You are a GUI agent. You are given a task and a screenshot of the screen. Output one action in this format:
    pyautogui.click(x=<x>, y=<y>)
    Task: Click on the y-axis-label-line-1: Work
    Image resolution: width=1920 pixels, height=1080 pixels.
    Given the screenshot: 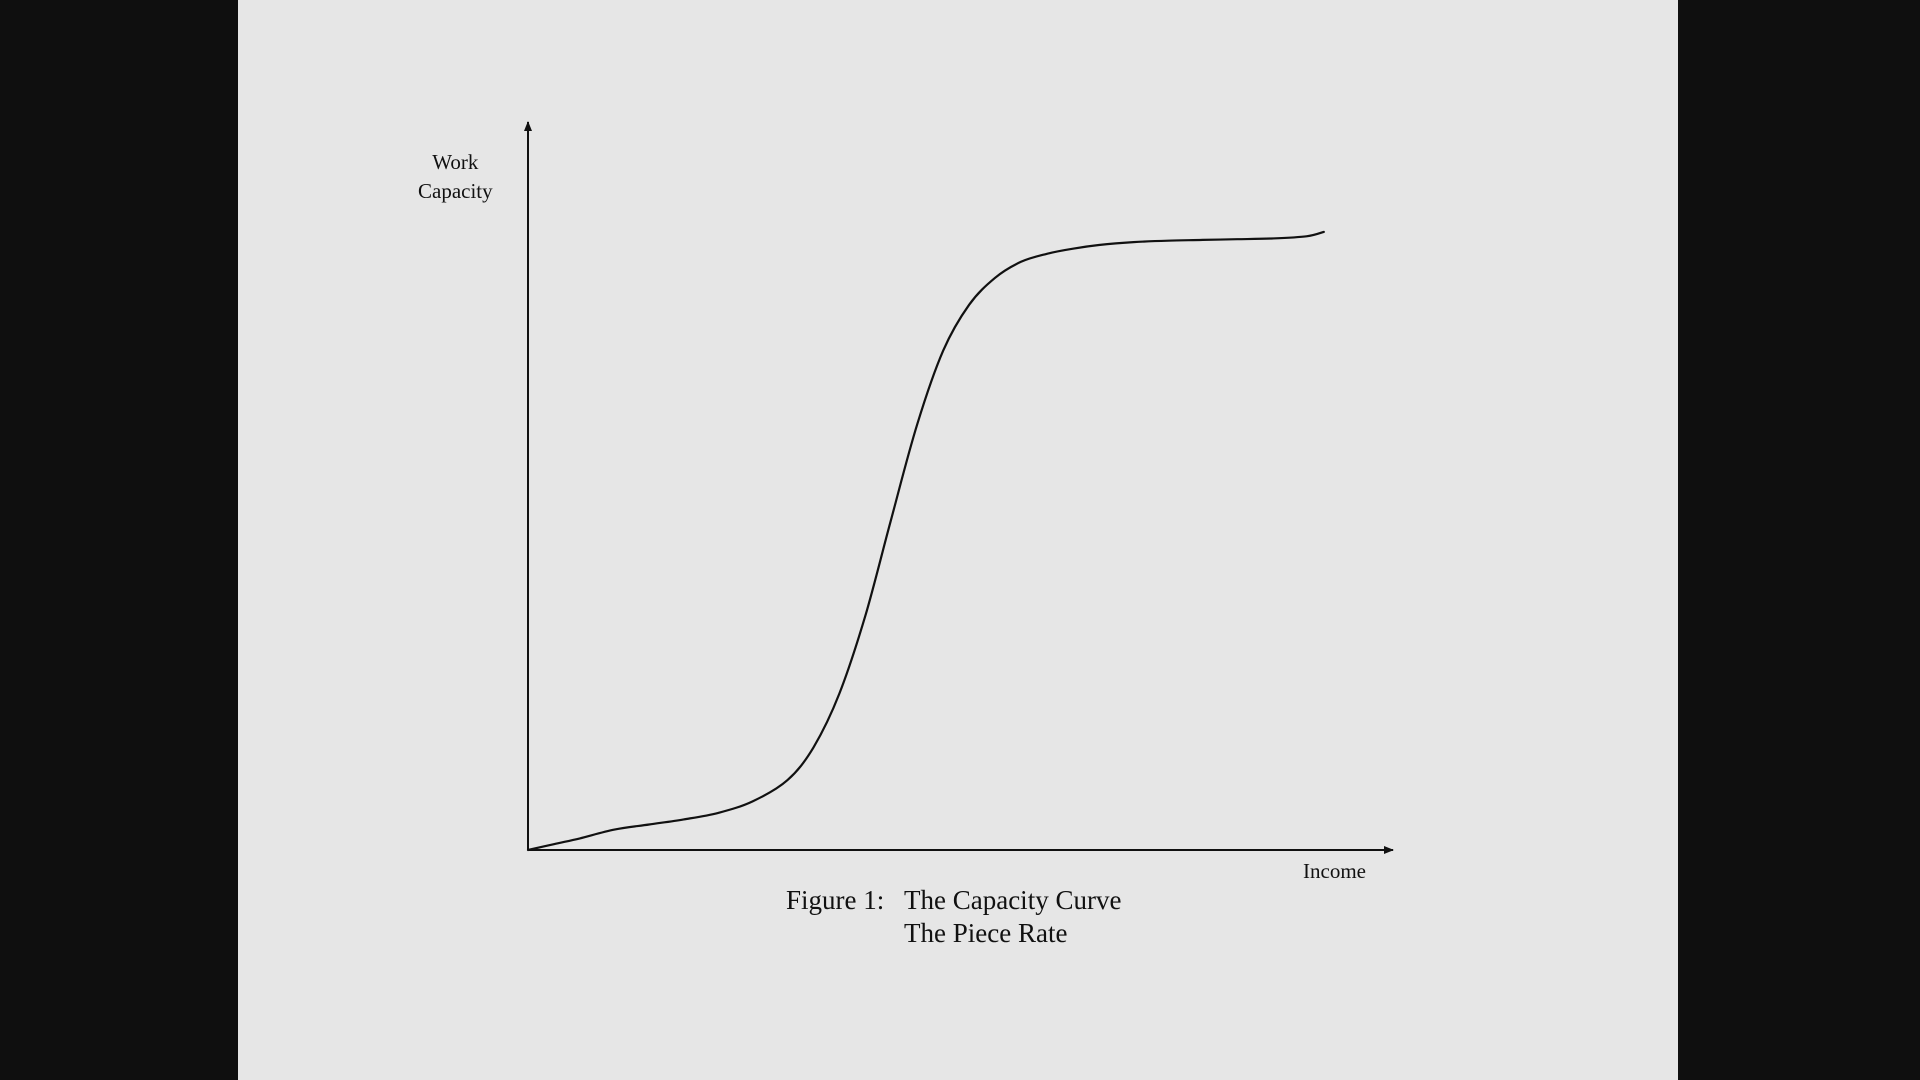 What is the action you would take?
    pyautogui.click(x=455, y=162)
    